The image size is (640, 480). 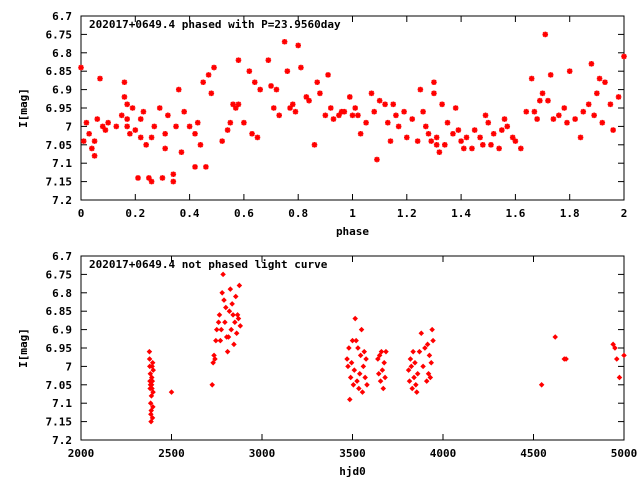 What do you see at coordinates (62, 53) in the screenshot?
I see `y-tick-label: 6.8` at bounding box center [62, 53].